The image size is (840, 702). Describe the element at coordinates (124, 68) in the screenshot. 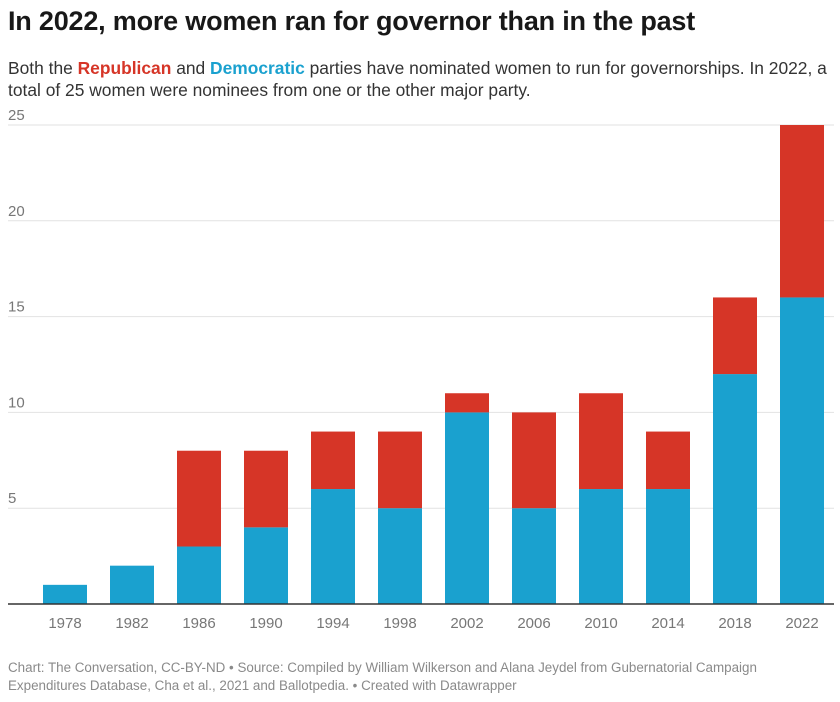

I see `republican-label: Republican` at that location.